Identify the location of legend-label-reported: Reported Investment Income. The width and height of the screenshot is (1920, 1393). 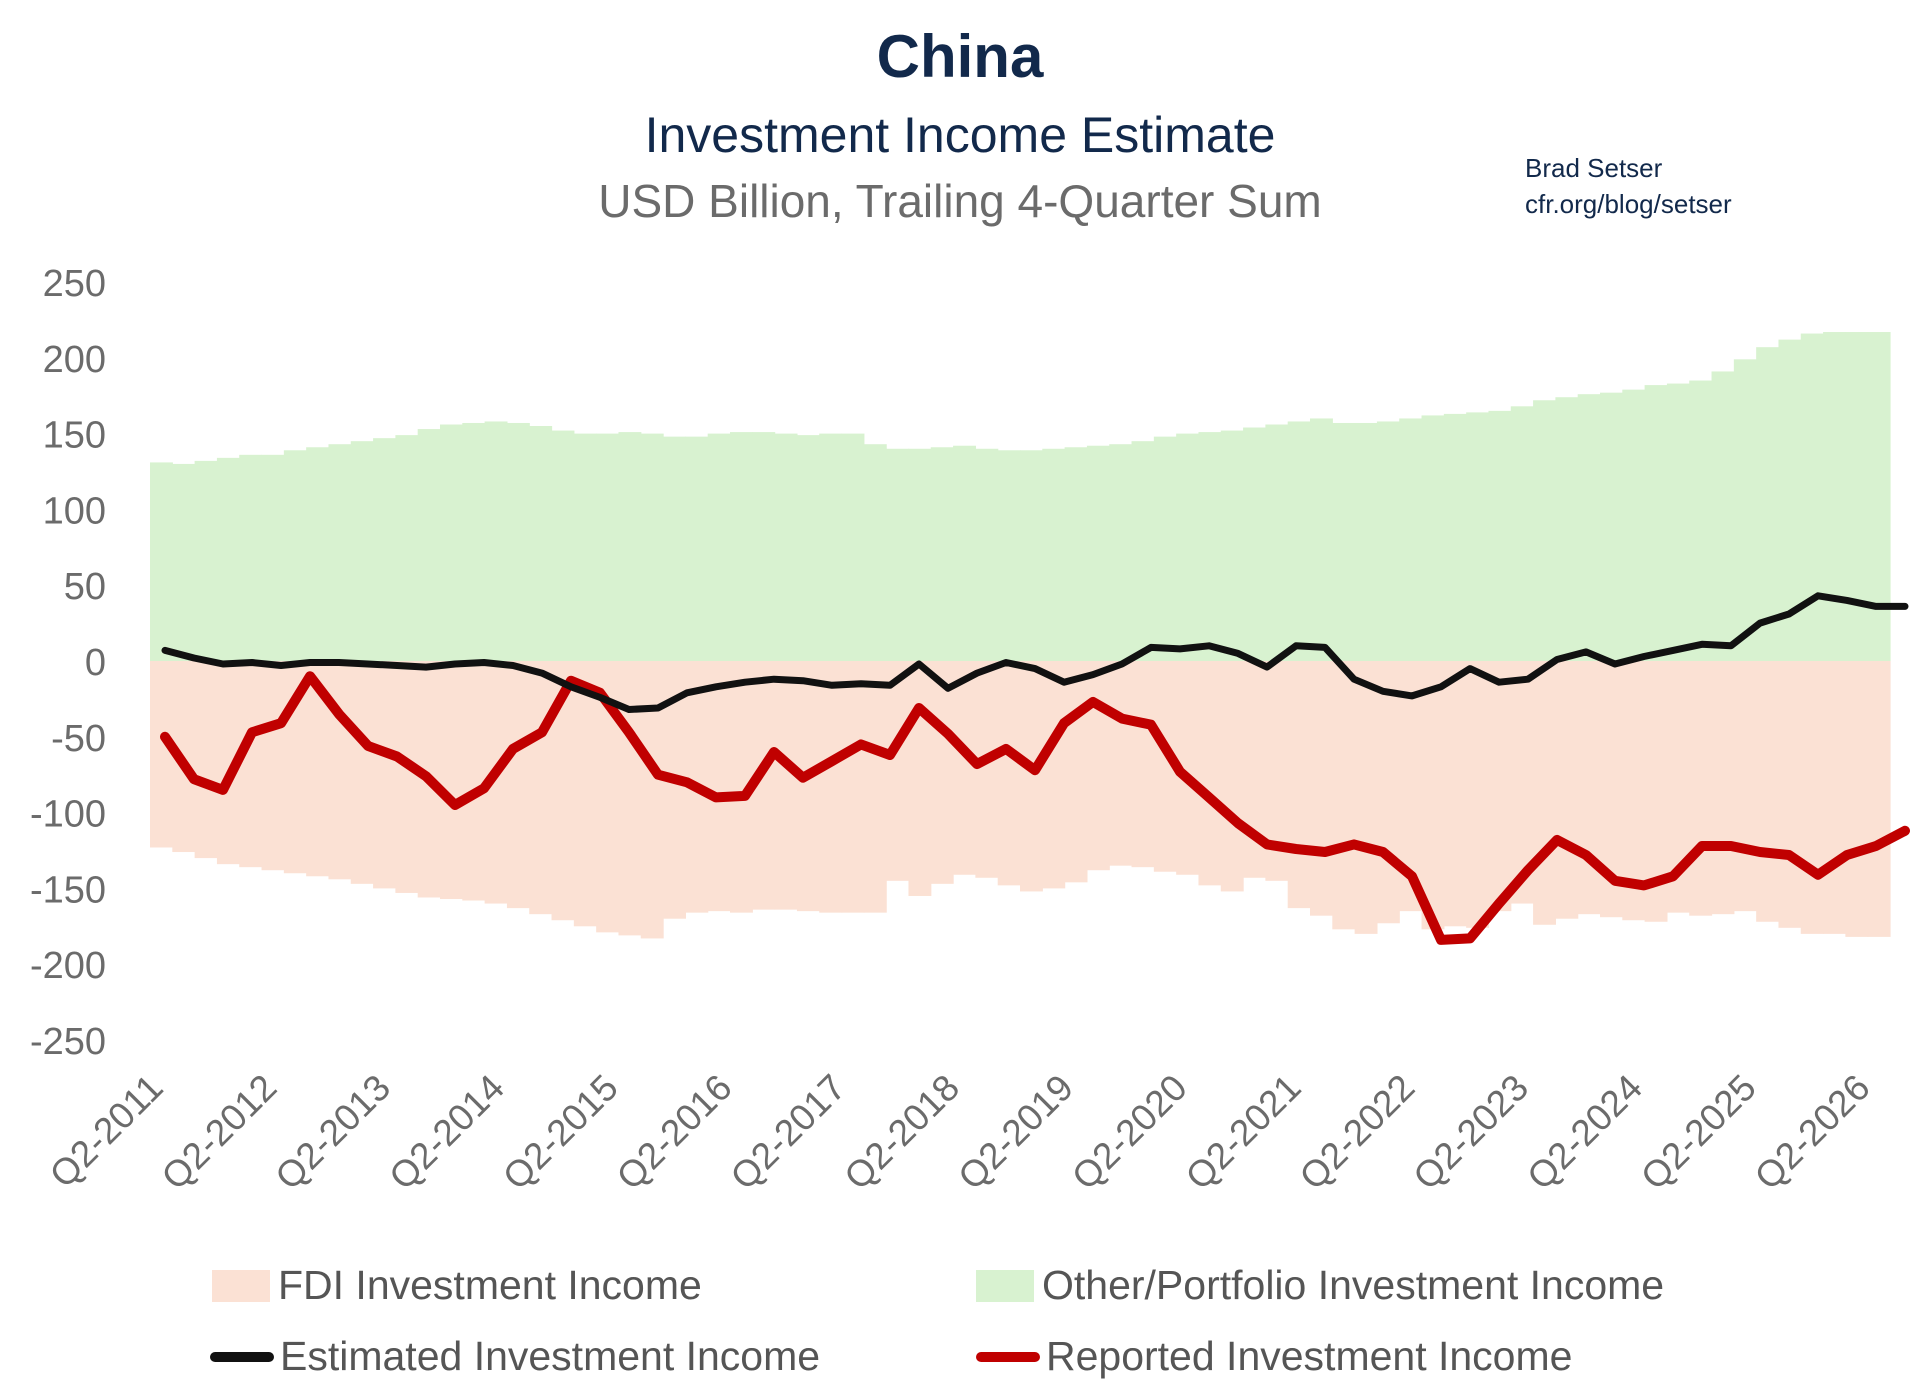
(1309, 1356).